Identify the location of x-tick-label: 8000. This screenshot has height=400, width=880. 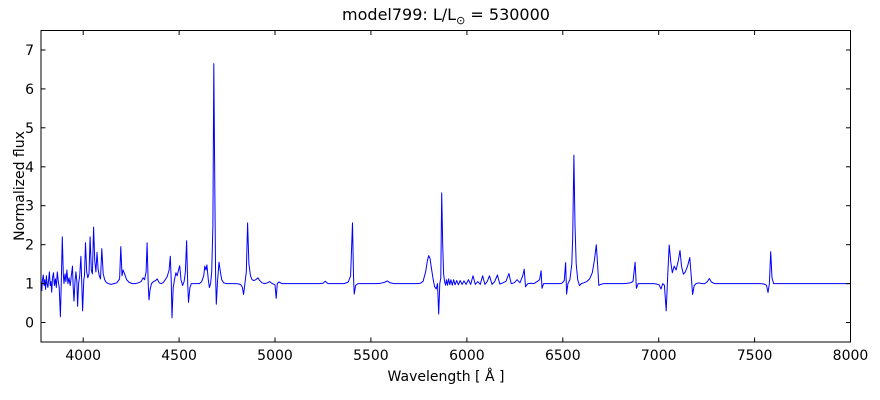
(851, 356).